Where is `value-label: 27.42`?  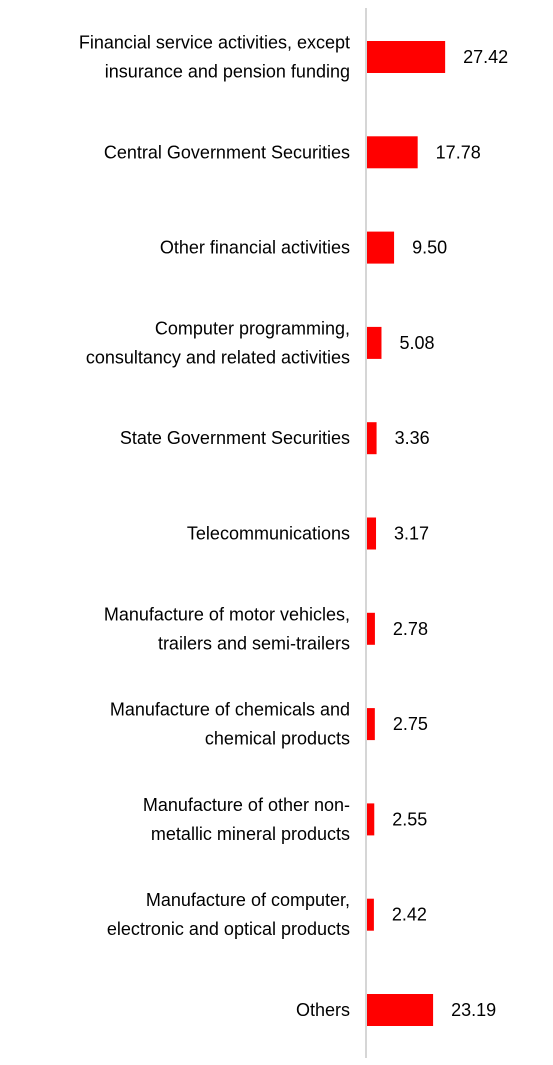
value-label: 27.42 is located at coordinates (485, 57).